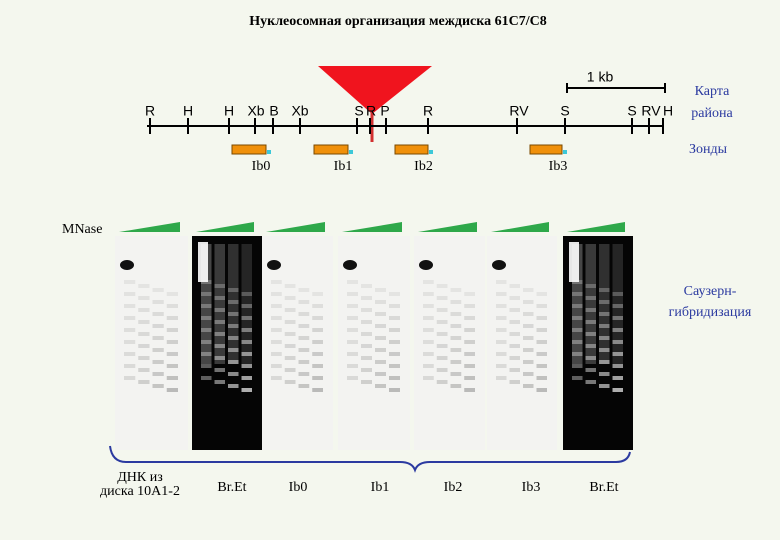  Describe the element at coordinates (428, 111) in the screenshot. I see `site-label: R` at that location.